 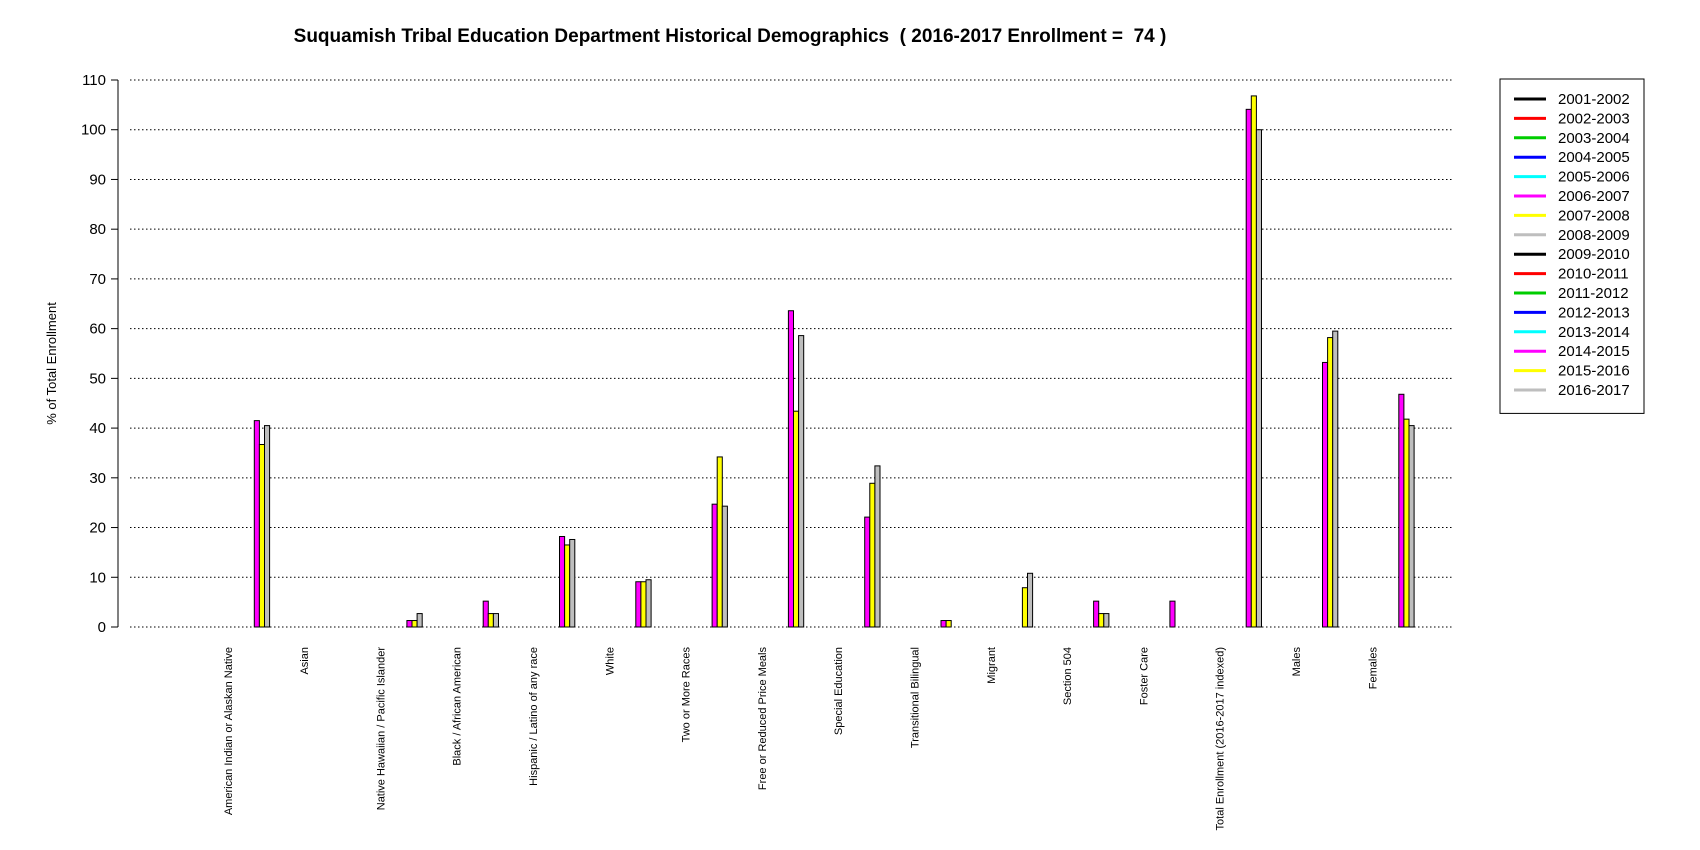 What do you see at coordinates (1594, 235) in the screenshot?
I see `legend-label: 2008-2009` at bounding box center [1594, 235].